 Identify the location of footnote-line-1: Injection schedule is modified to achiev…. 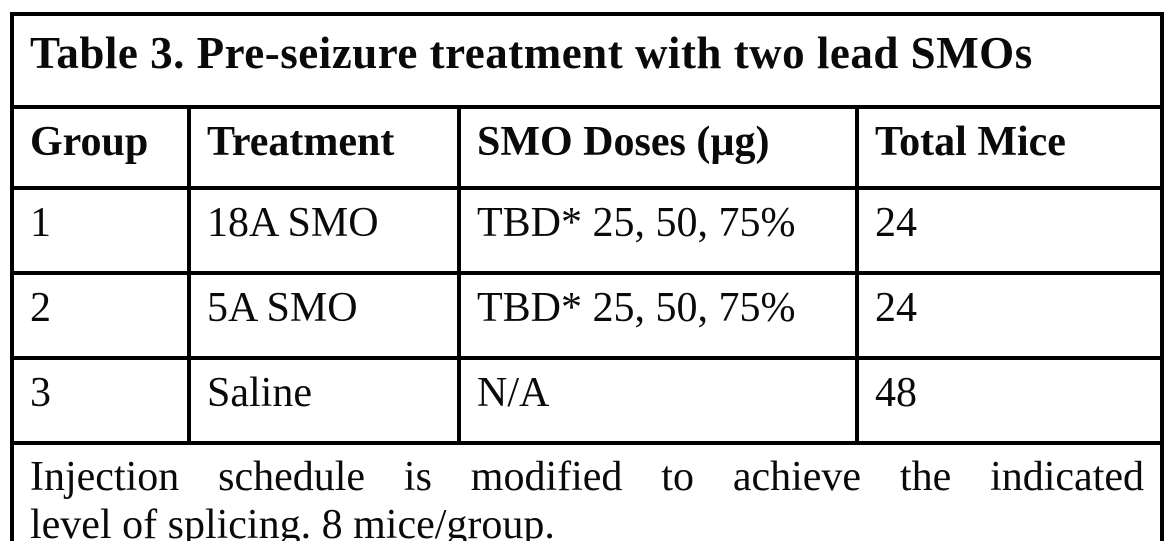
(587, 477).